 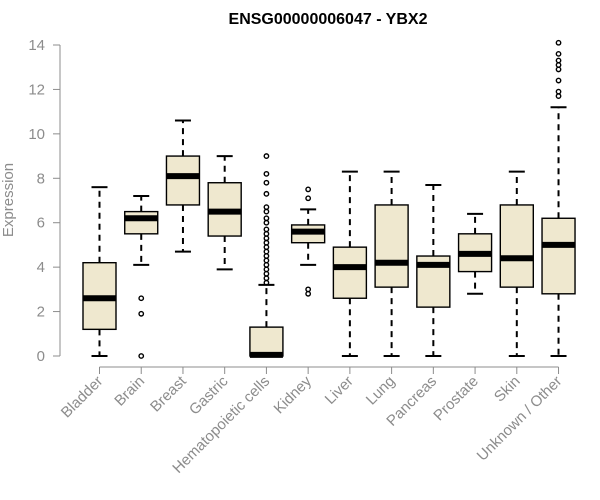 I want to click on chart-title: ENSG00000006047 - YBX2, so click(x=328, y=19).